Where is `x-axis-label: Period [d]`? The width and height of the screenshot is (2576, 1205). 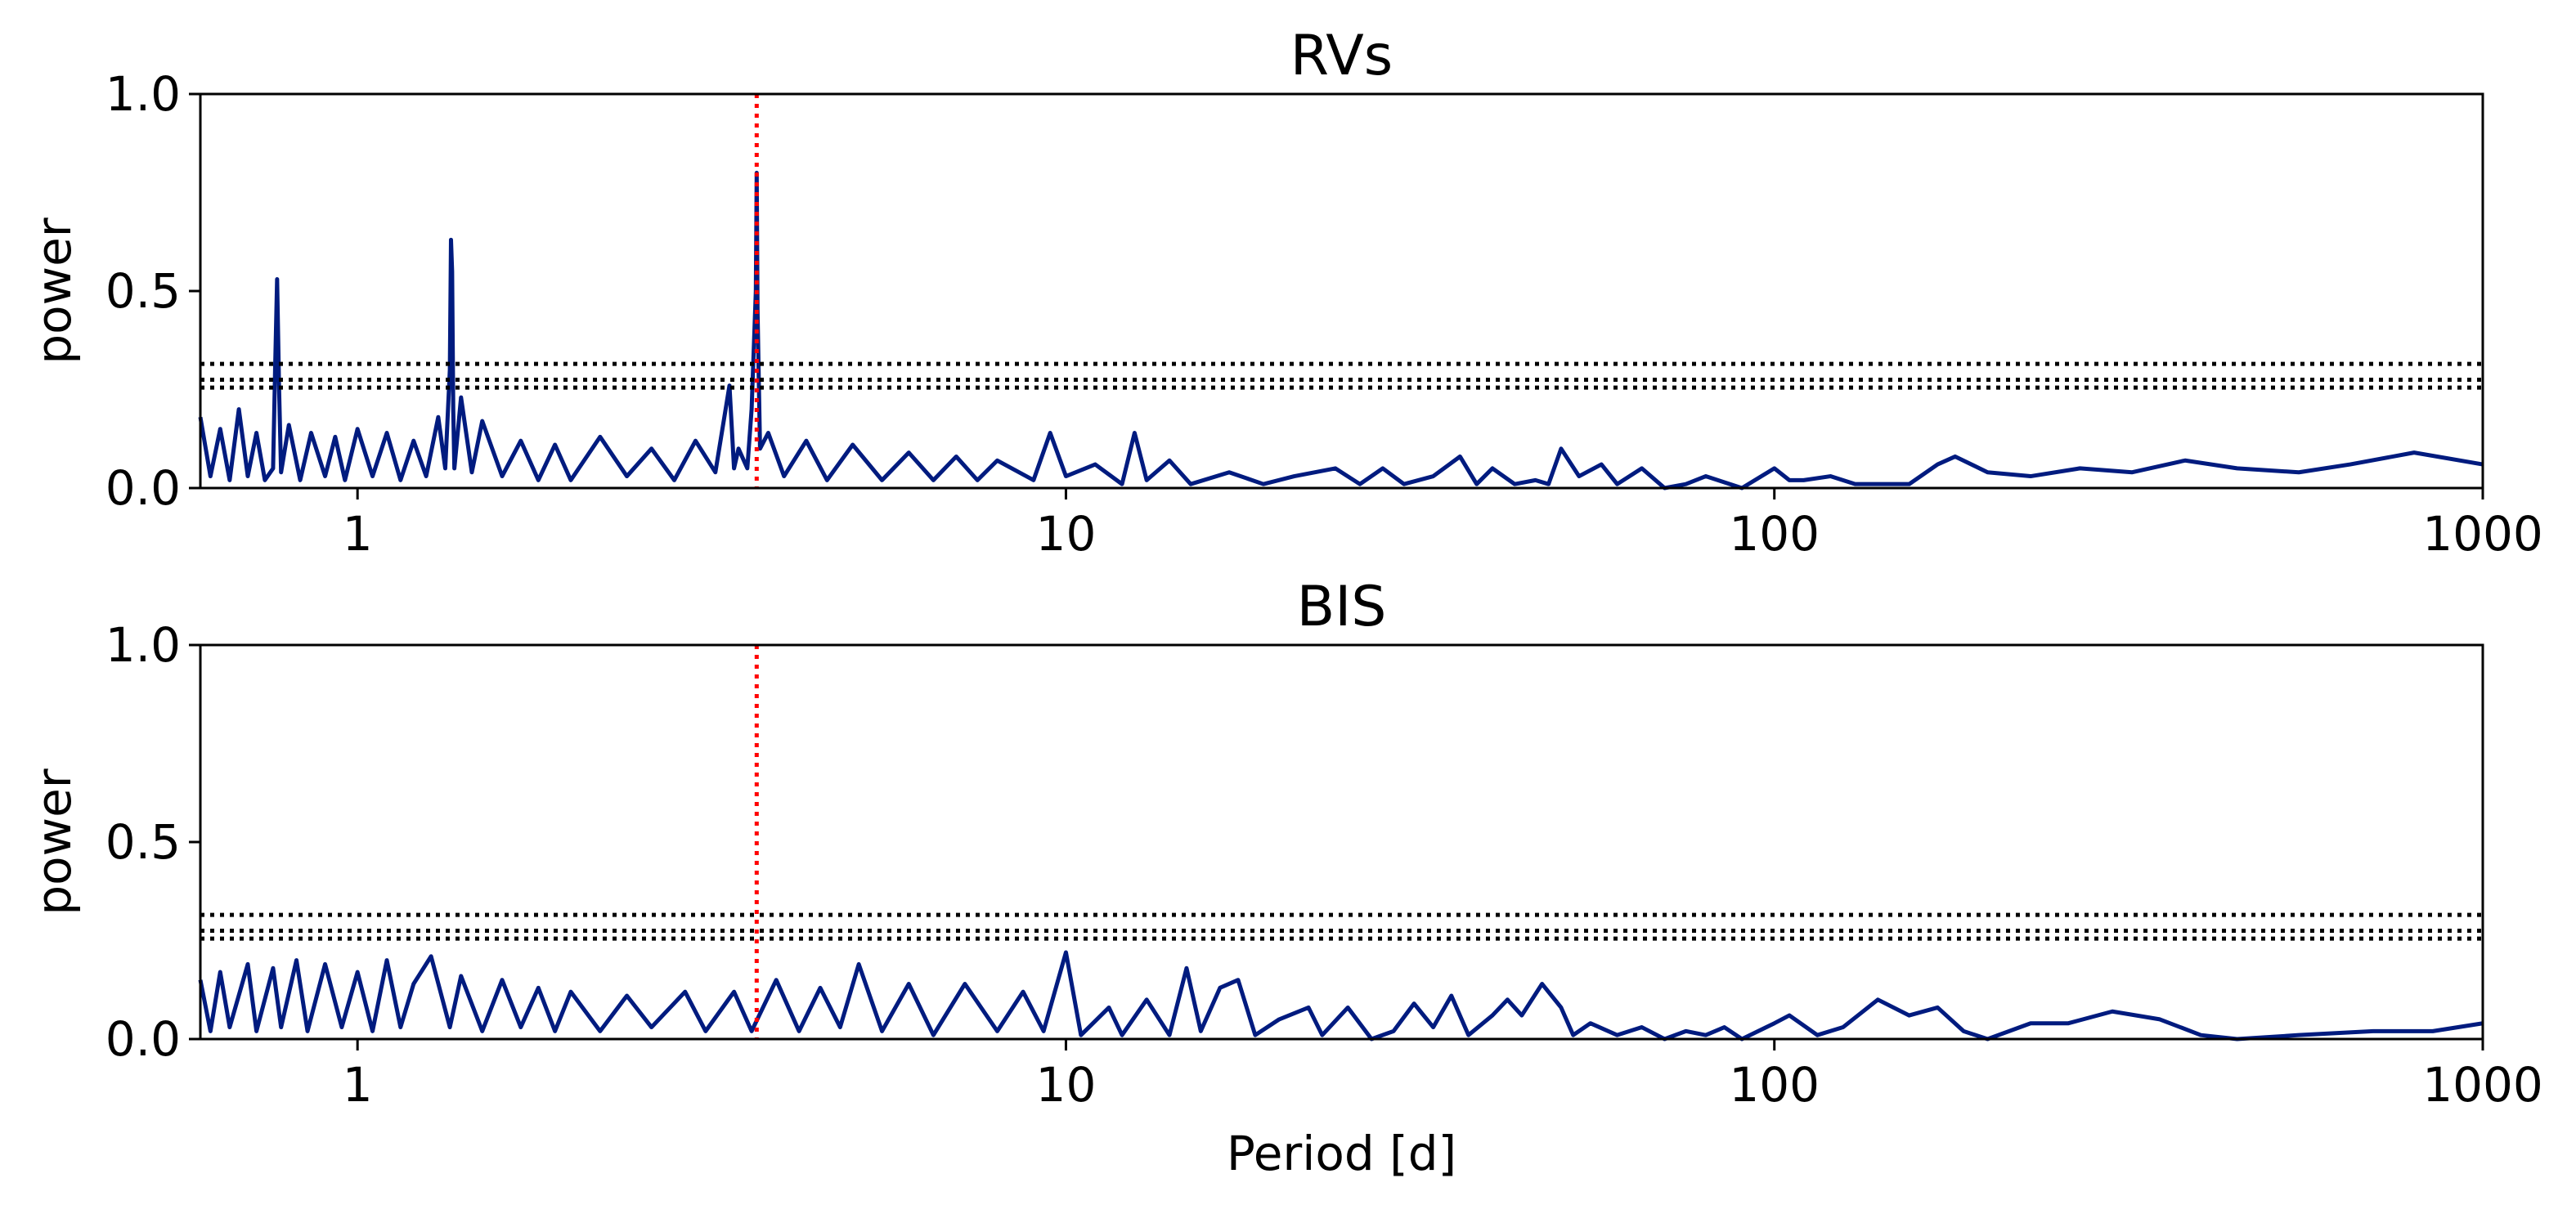 x-axis-label: Period [d] is located at coordinates (1342, 1154).